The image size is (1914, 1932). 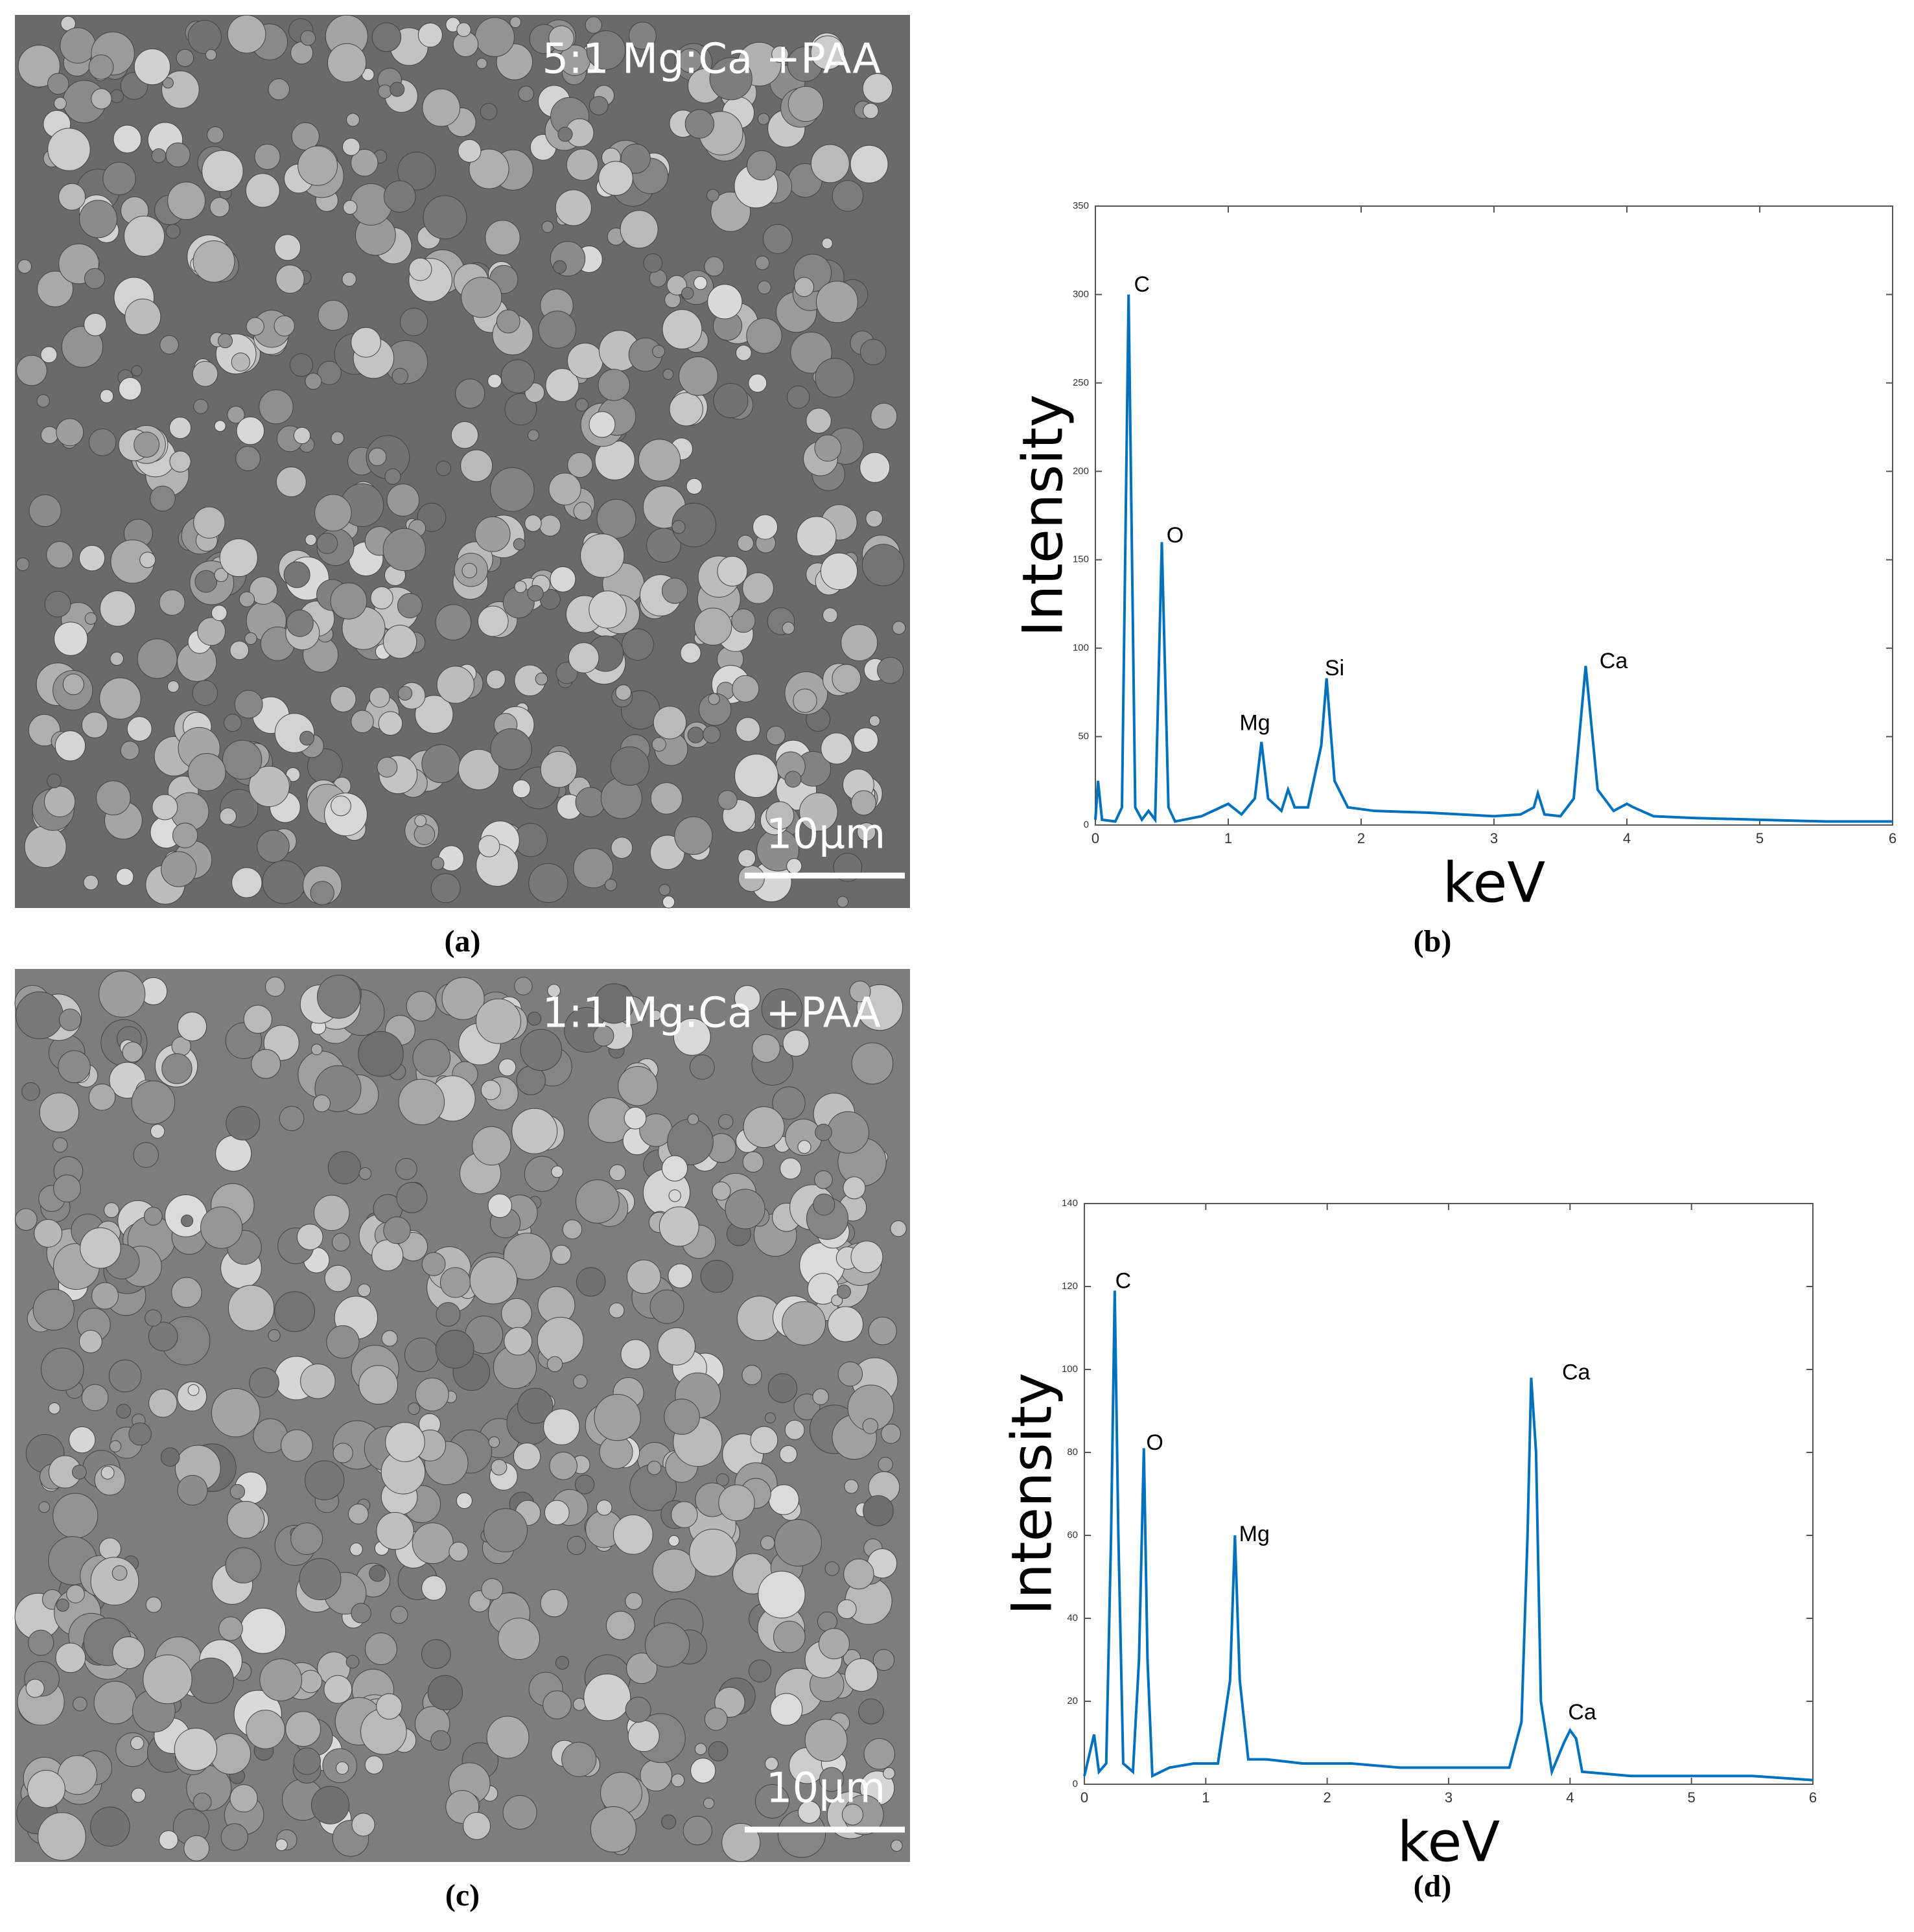 What do you see at coordinates (1081, 559) in the screenshot?
I see `y-tick-label: 150` at bounding box center [1081, 559].